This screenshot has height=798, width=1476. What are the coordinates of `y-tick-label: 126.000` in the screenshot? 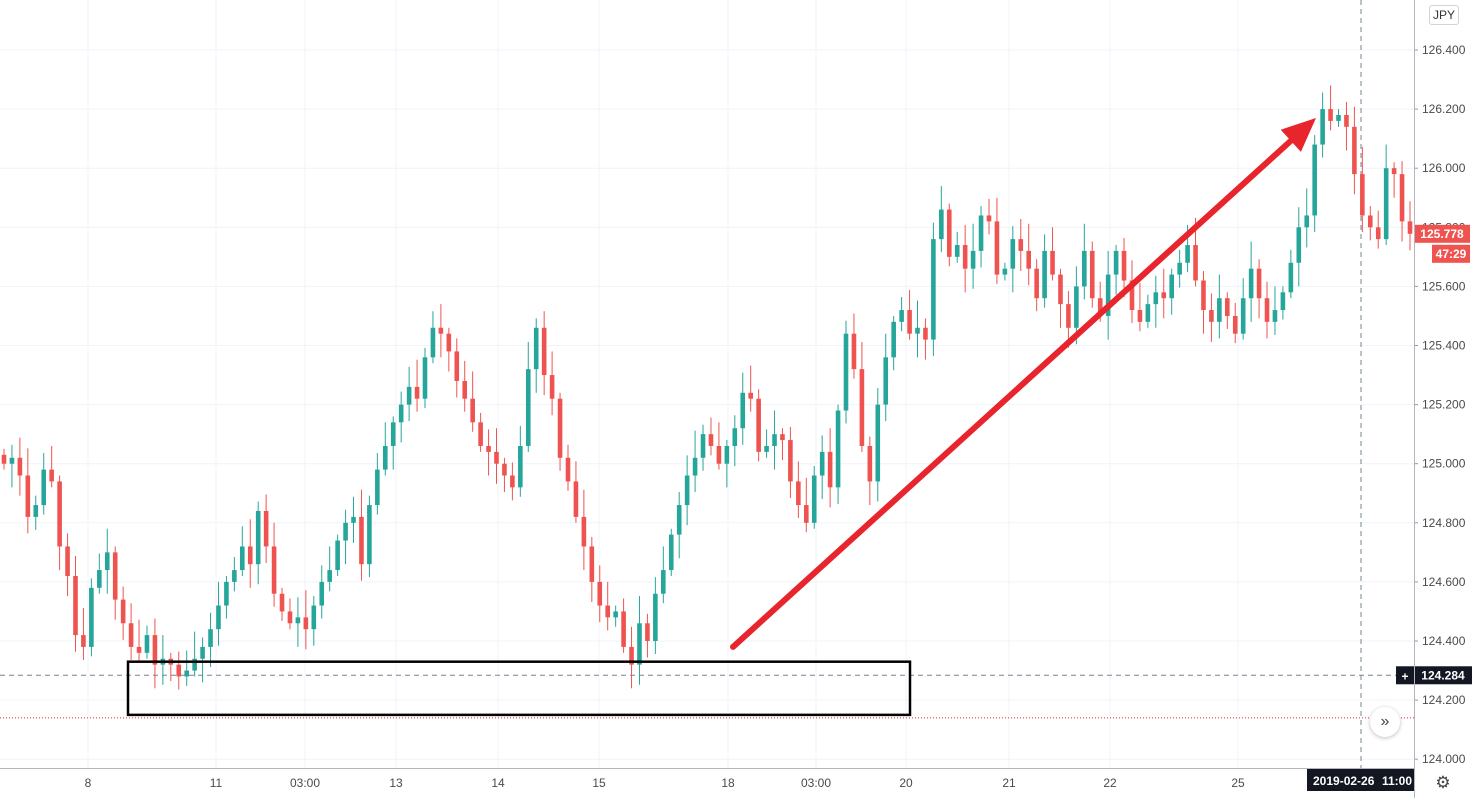 It's located at (1444, 168).